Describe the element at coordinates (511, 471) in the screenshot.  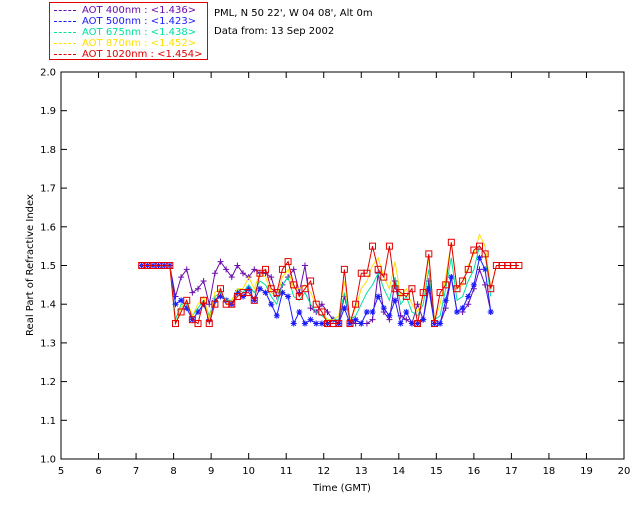
I see `x-tick-label: 17` at that location.